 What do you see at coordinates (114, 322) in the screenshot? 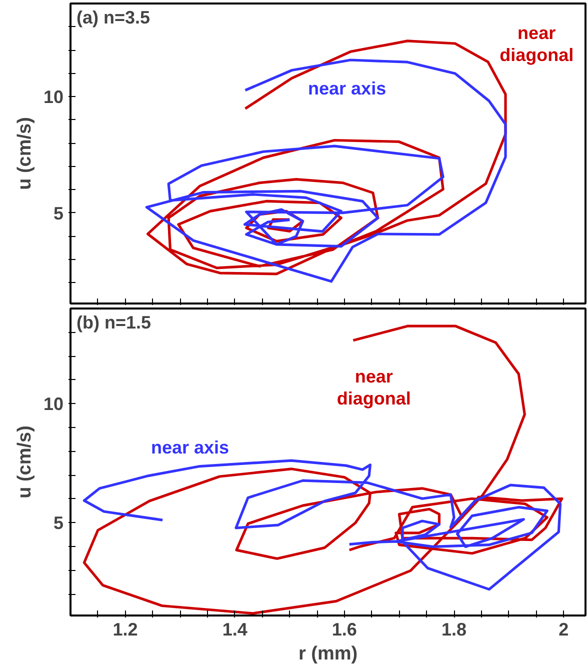
I see `chart-title: (b) n=1.5` at bounding box center [114, 322].